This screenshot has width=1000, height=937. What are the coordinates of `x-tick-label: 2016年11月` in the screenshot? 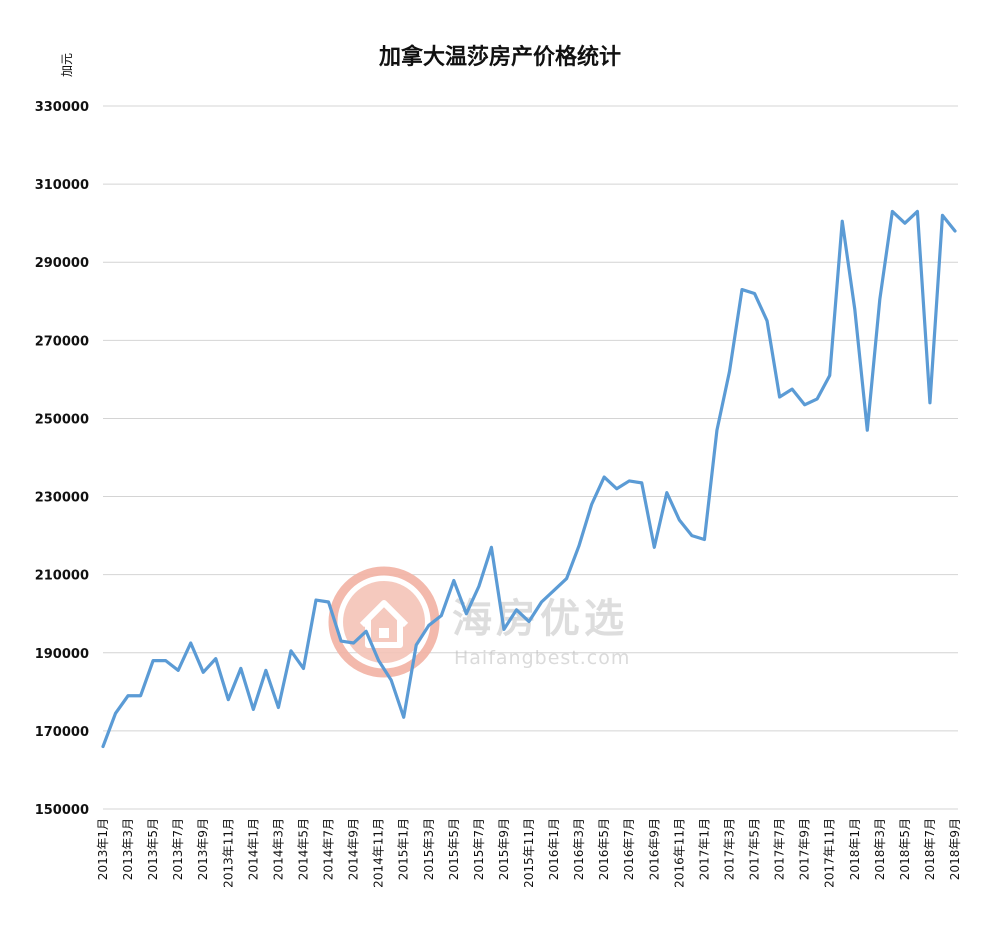 It's located at (679, 853).